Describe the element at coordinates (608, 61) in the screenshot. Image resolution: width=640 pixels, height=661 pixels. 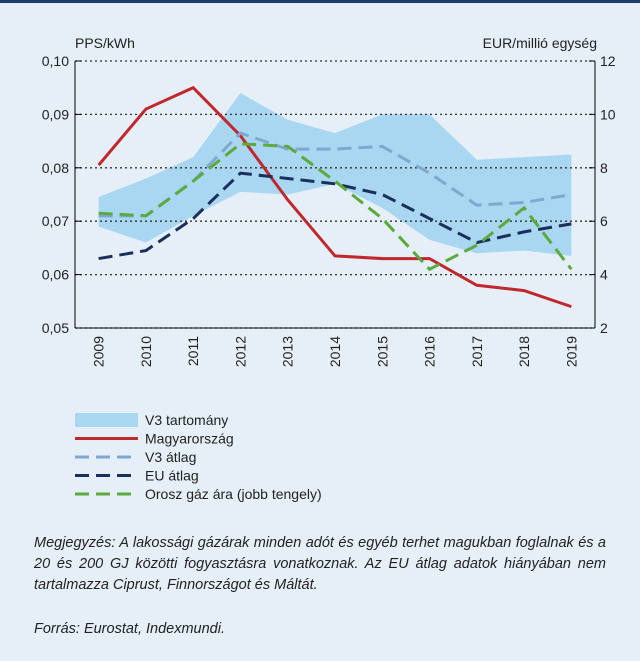
I see `y2-tick-label: 12` at that location.